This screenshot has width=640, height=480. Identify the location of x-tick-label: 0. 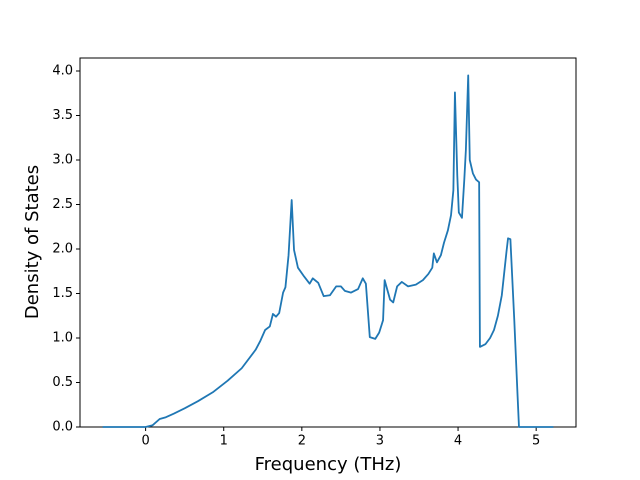
(145, 441).